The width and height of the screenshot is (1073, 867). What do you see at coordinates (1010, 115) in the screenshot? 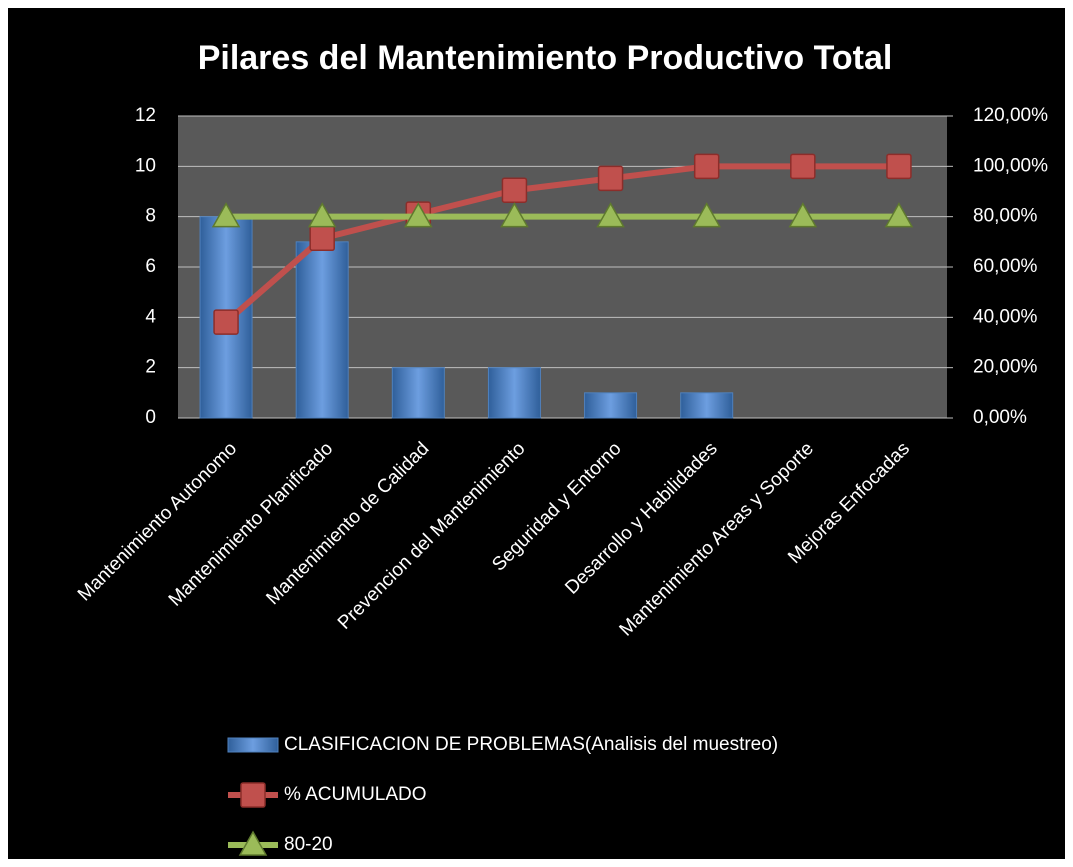
I see `y2-tick-label: 120,00%` at bounding box center [1010, 115].